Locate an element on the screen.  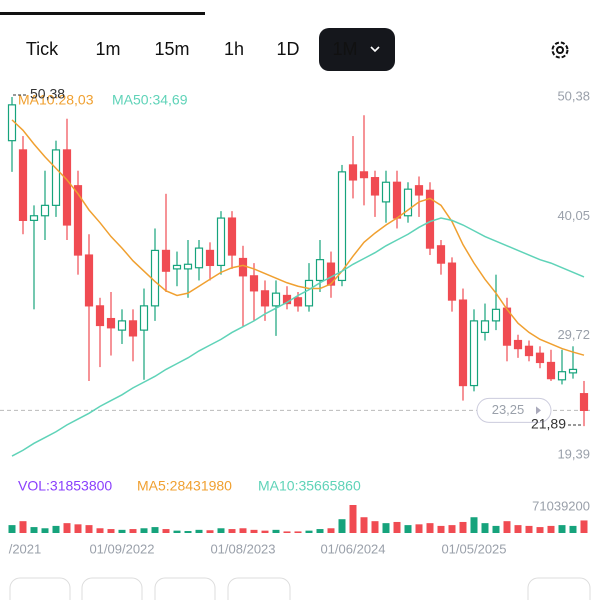
tab: 15m is located at coordinates (171, 49).